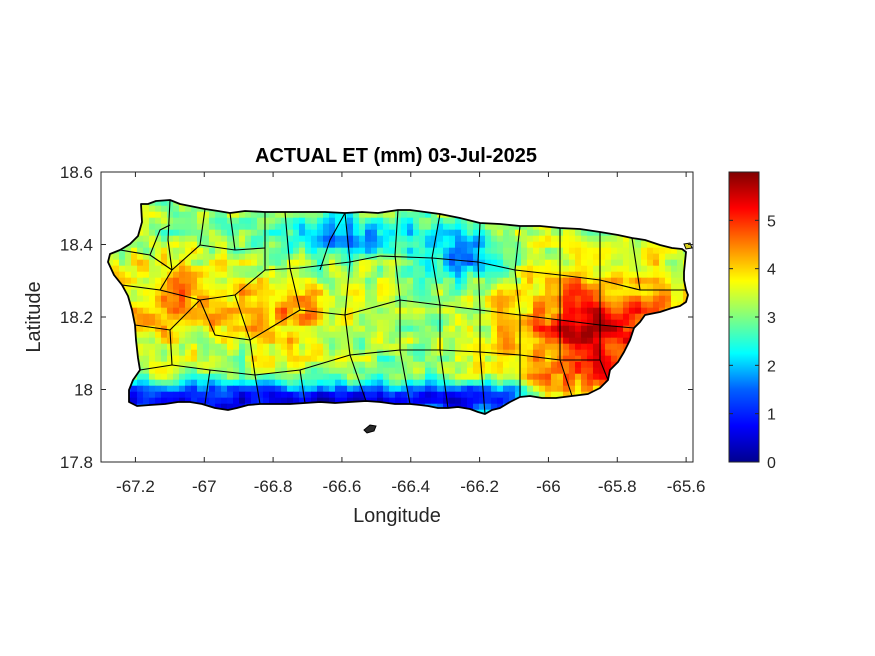 The width and height of the screenshot is (875, 656). Describe the element at coordinates (397, 516) in the screenshot. I see `x-axis-label: Longitude` at that location.